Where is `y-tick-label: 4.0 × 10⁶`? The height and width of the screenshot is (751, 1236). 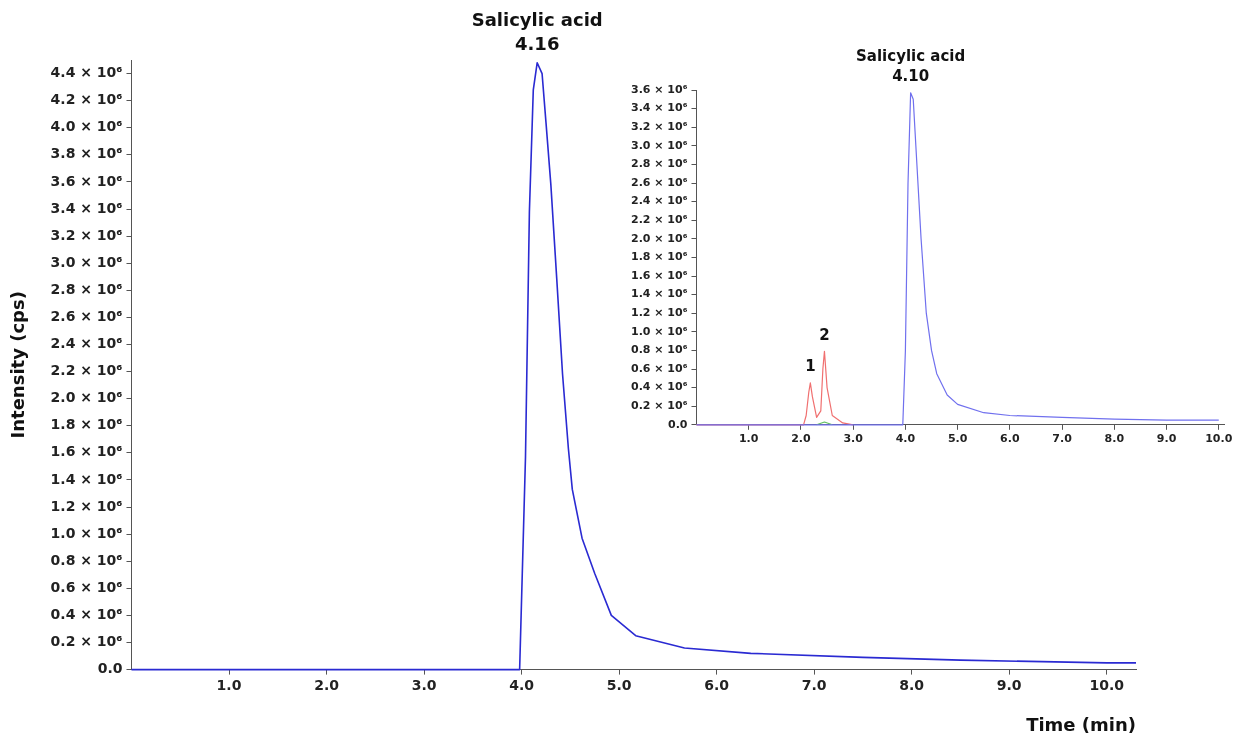
y-tick-label: 4.0 × 10⁶ is located at coordinates (86, 126).